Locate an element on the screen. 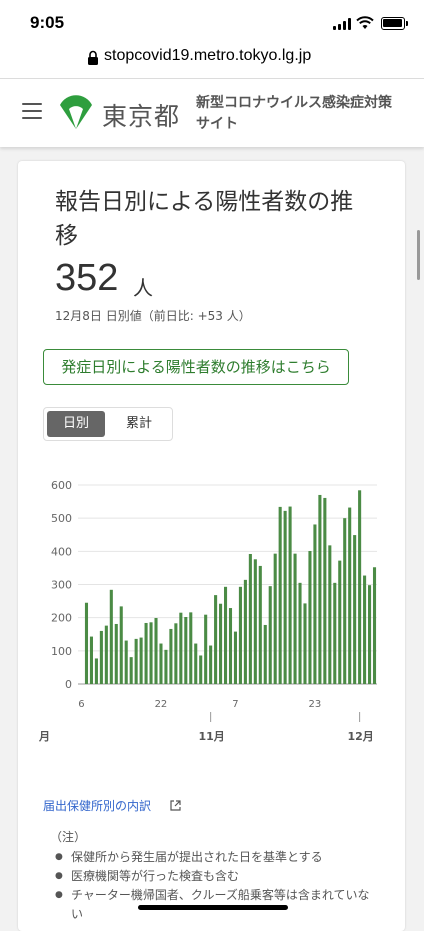 The width and height of the screenshot is (424, 931). daily-value: 352 is located at coordinates (87, 278).